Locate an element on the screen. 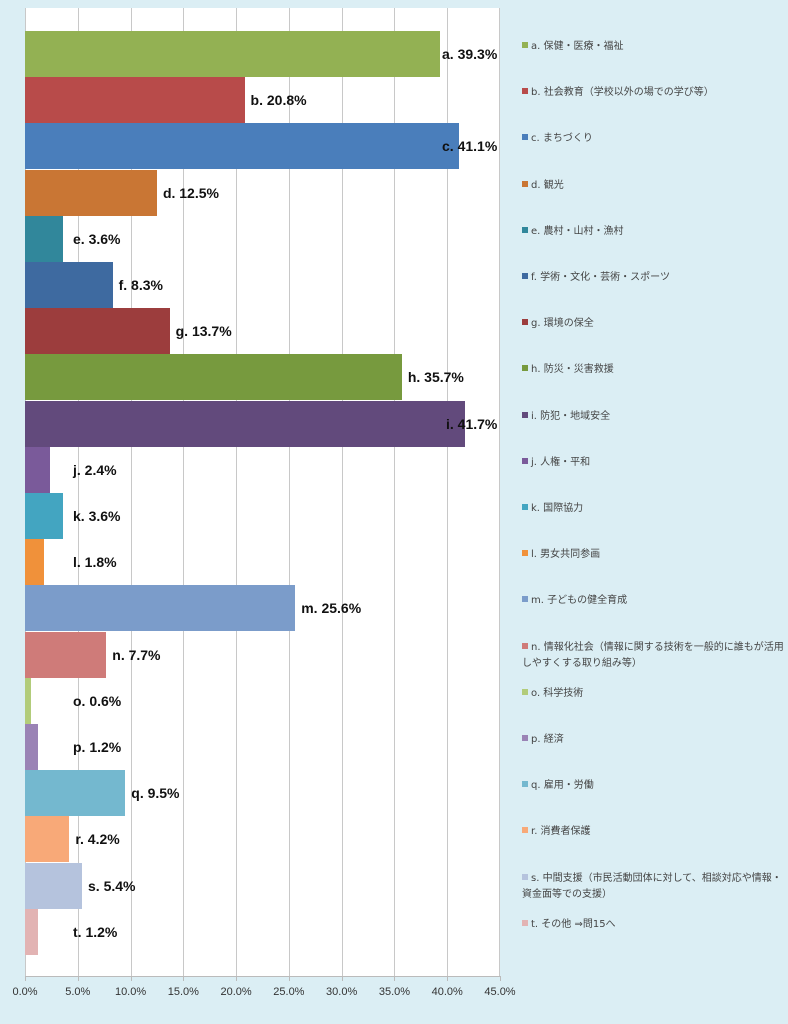  legend-item-n: n. 情報化社会（情報に関する技術を一般的に誰もが活用しやすくする取り組み等） is located at coordinates (653, 656).